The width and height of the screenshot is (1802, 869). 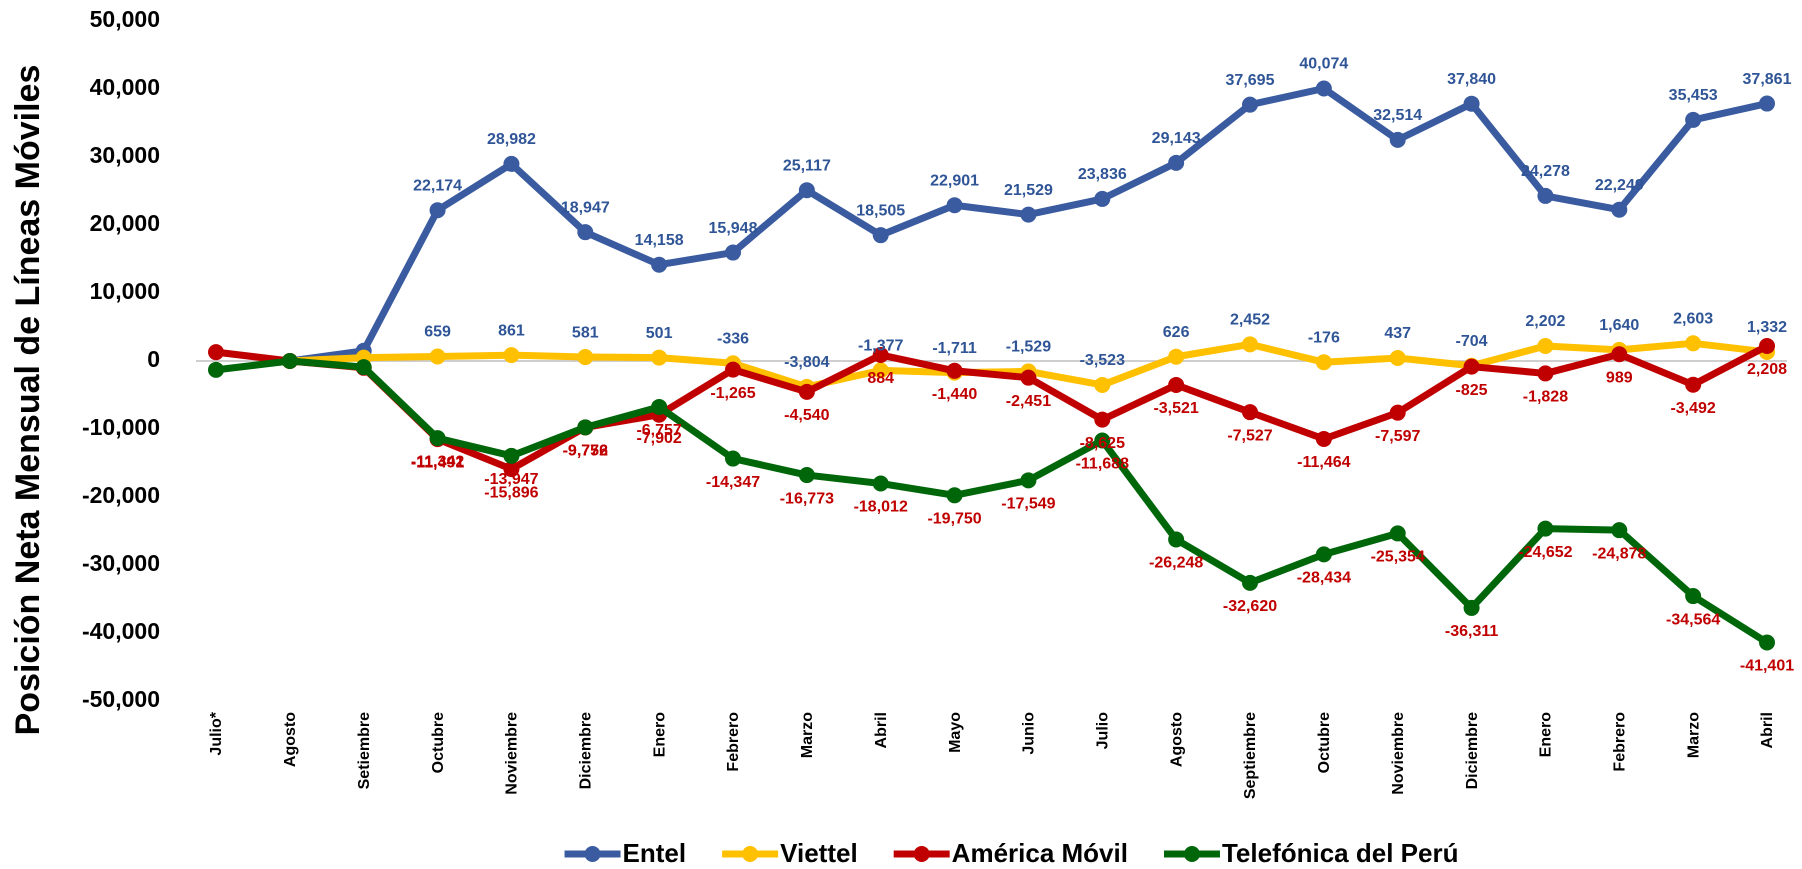 What do you see at coordinates (438, 742) in the screenshot?
I see `x-tick-label: Octubre` at bounding box center [438, 742].